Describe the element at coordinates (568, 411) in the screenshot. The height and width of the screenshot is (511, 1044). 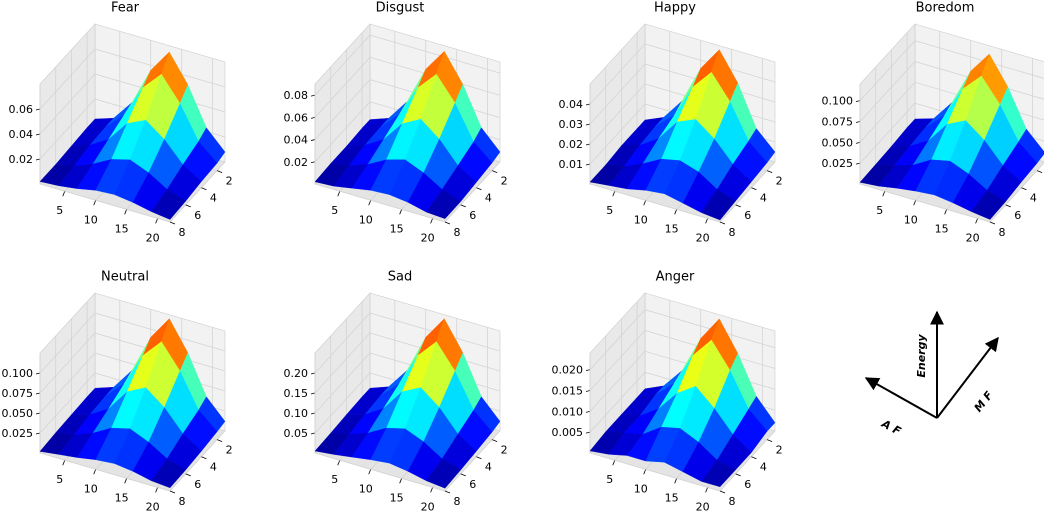
I see `z-tick-label: 0.010` at that location.